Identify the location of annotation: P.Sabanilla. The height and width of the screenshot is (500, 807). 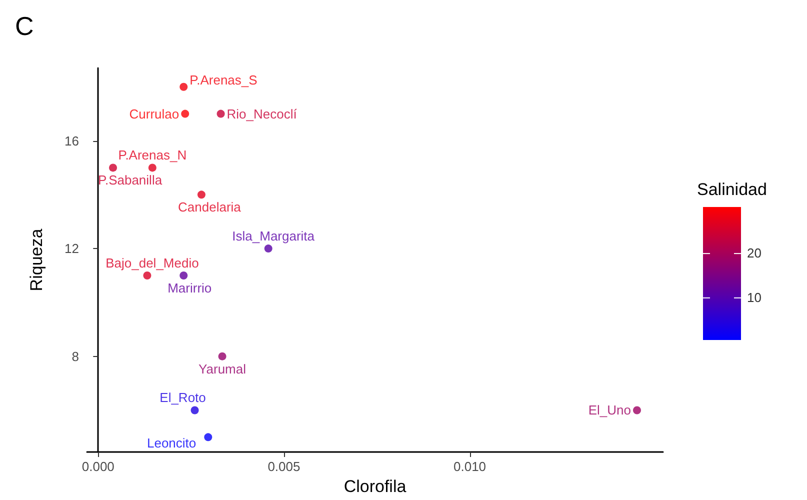
(130, 180).